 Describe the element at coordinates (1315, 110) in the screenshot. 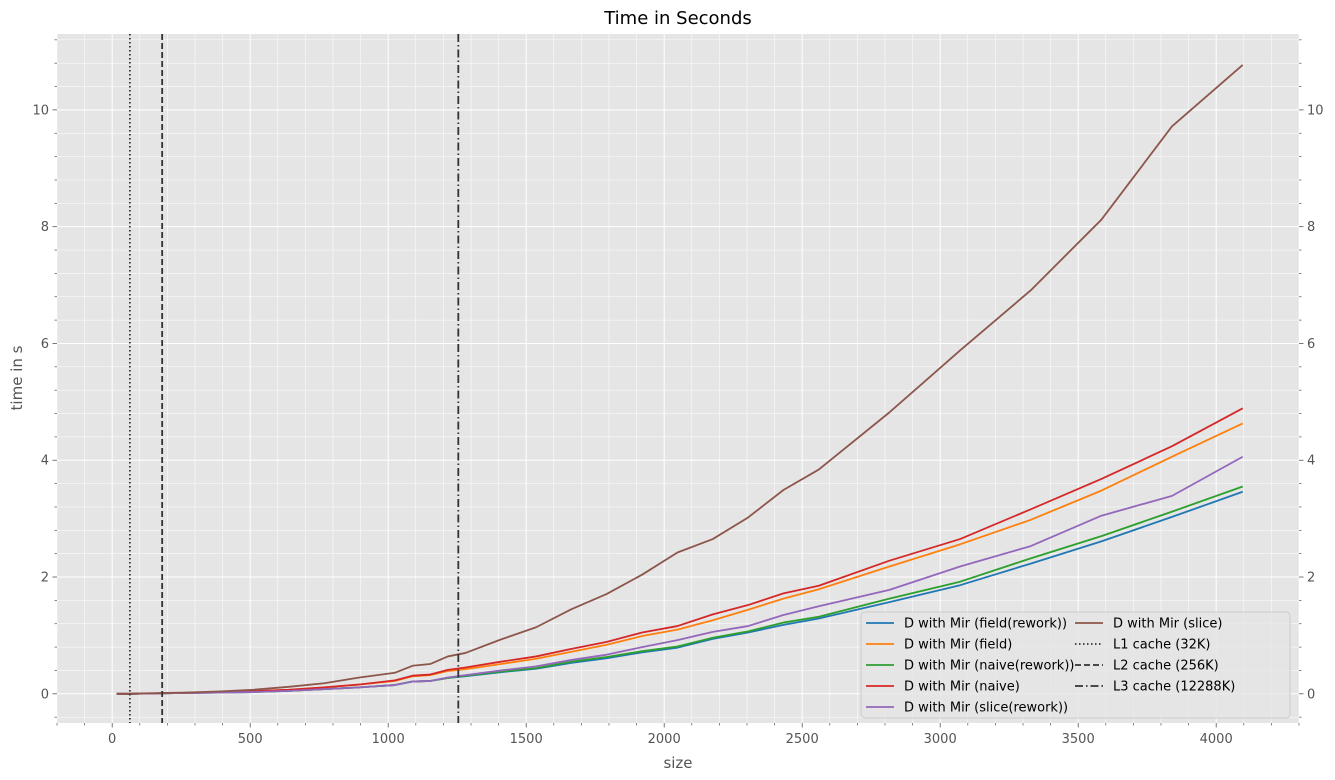

I see `y-tick-label-right: 10` at that location.